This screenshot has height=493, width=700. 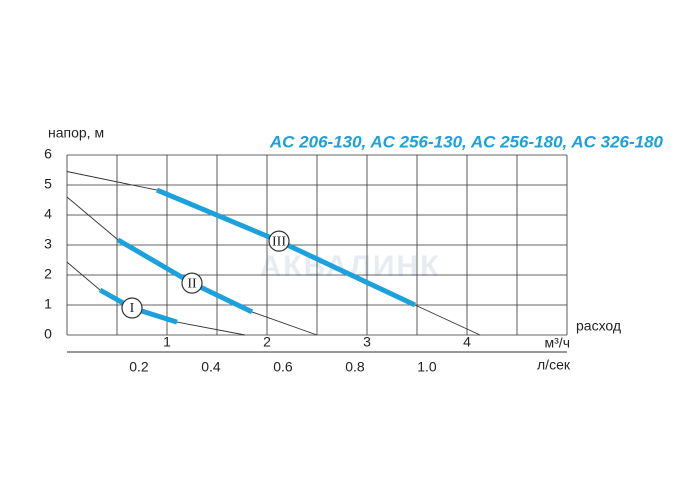 I want to click on series-label: III, so click(x=279, y=241).